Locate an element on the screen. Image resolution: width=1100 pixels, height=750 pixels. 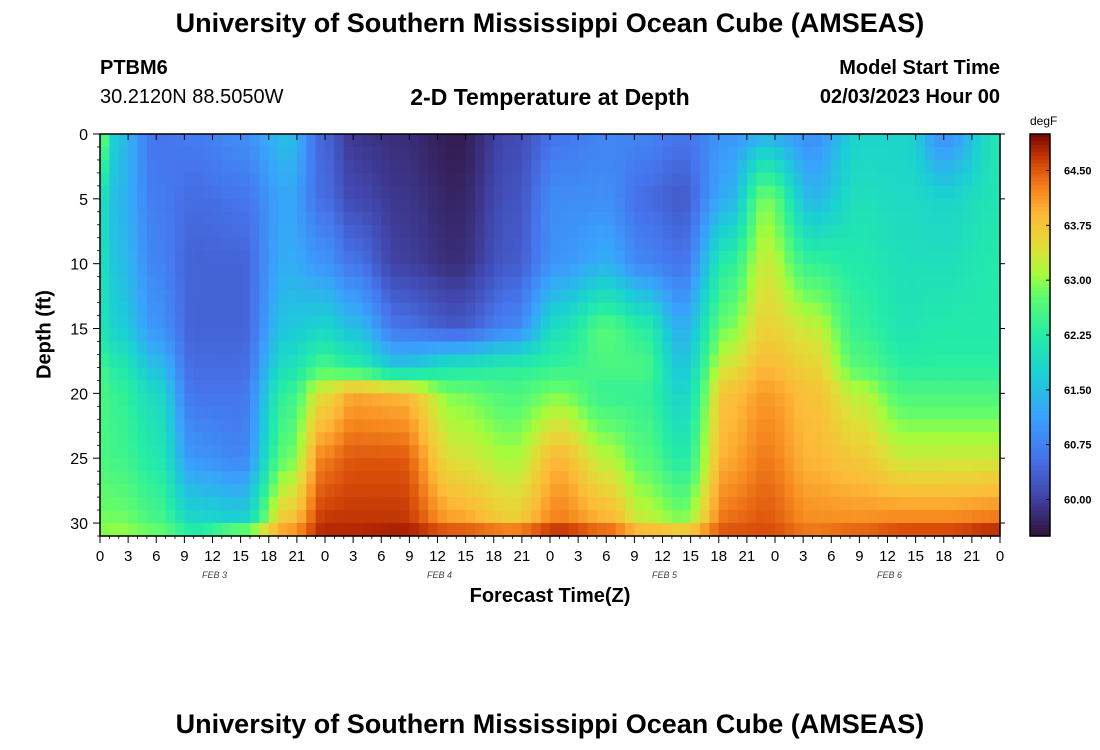
x-tick-label: 15 is located at coordinates (690, 556).